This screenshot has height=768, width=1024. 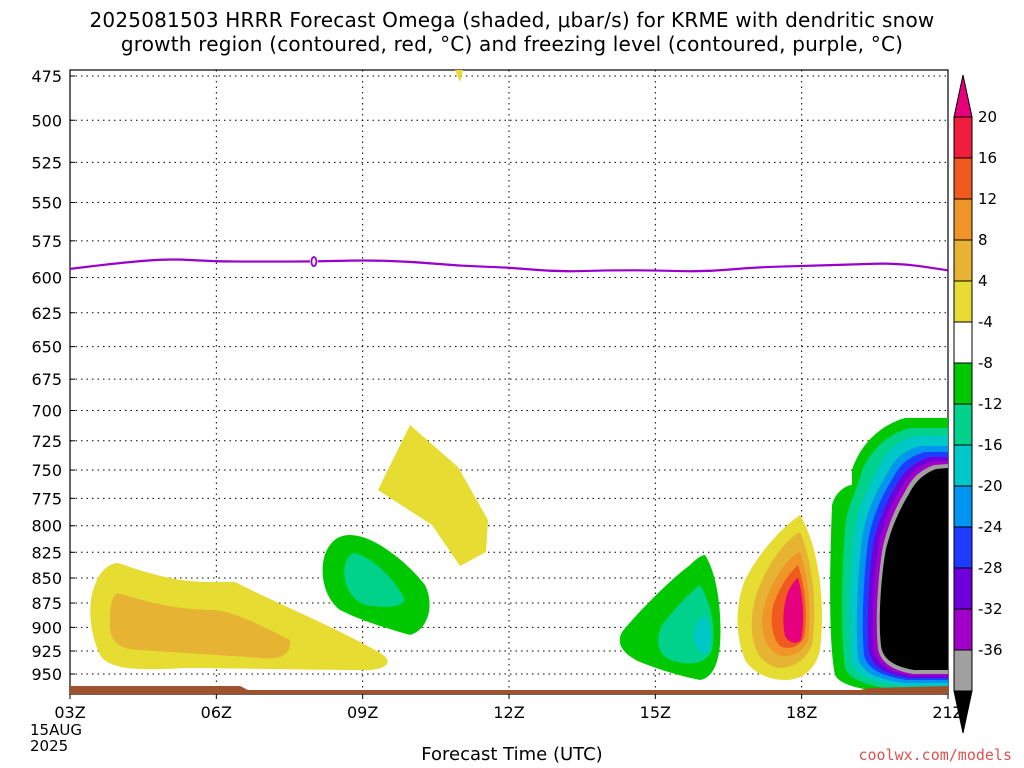 I want to click on colorbar-label: -28, so click(x=990, y=568).